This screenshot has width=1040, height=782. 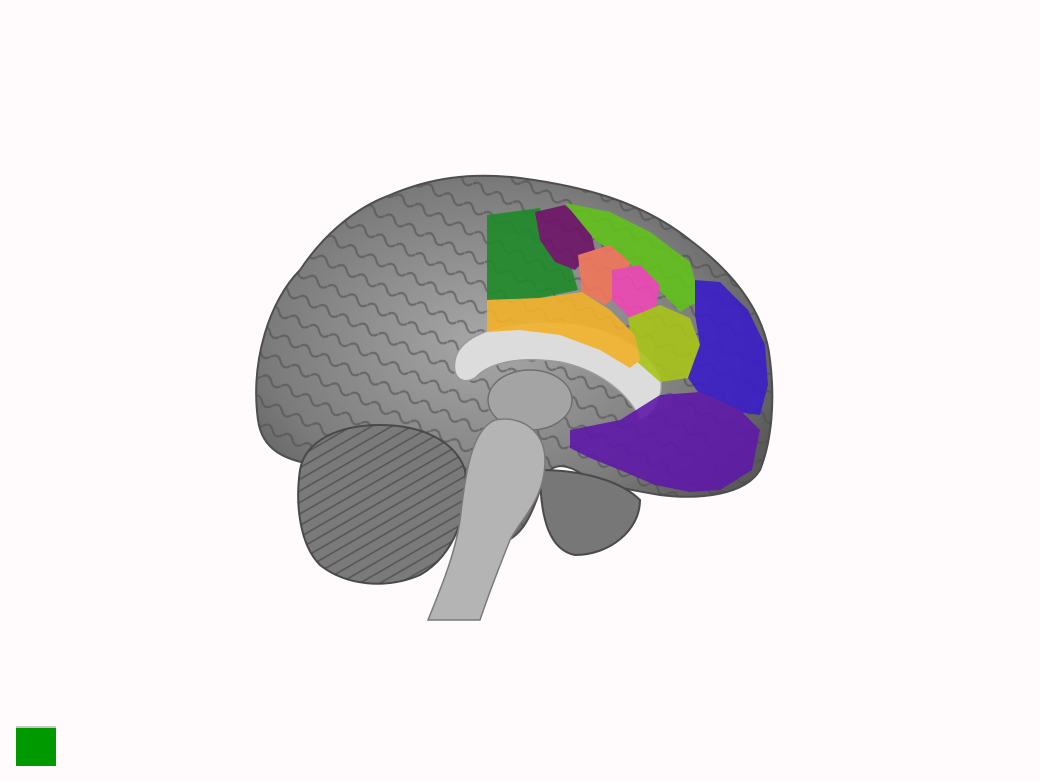 I want to click on brainstem-shape, so click(x=486, y=519).